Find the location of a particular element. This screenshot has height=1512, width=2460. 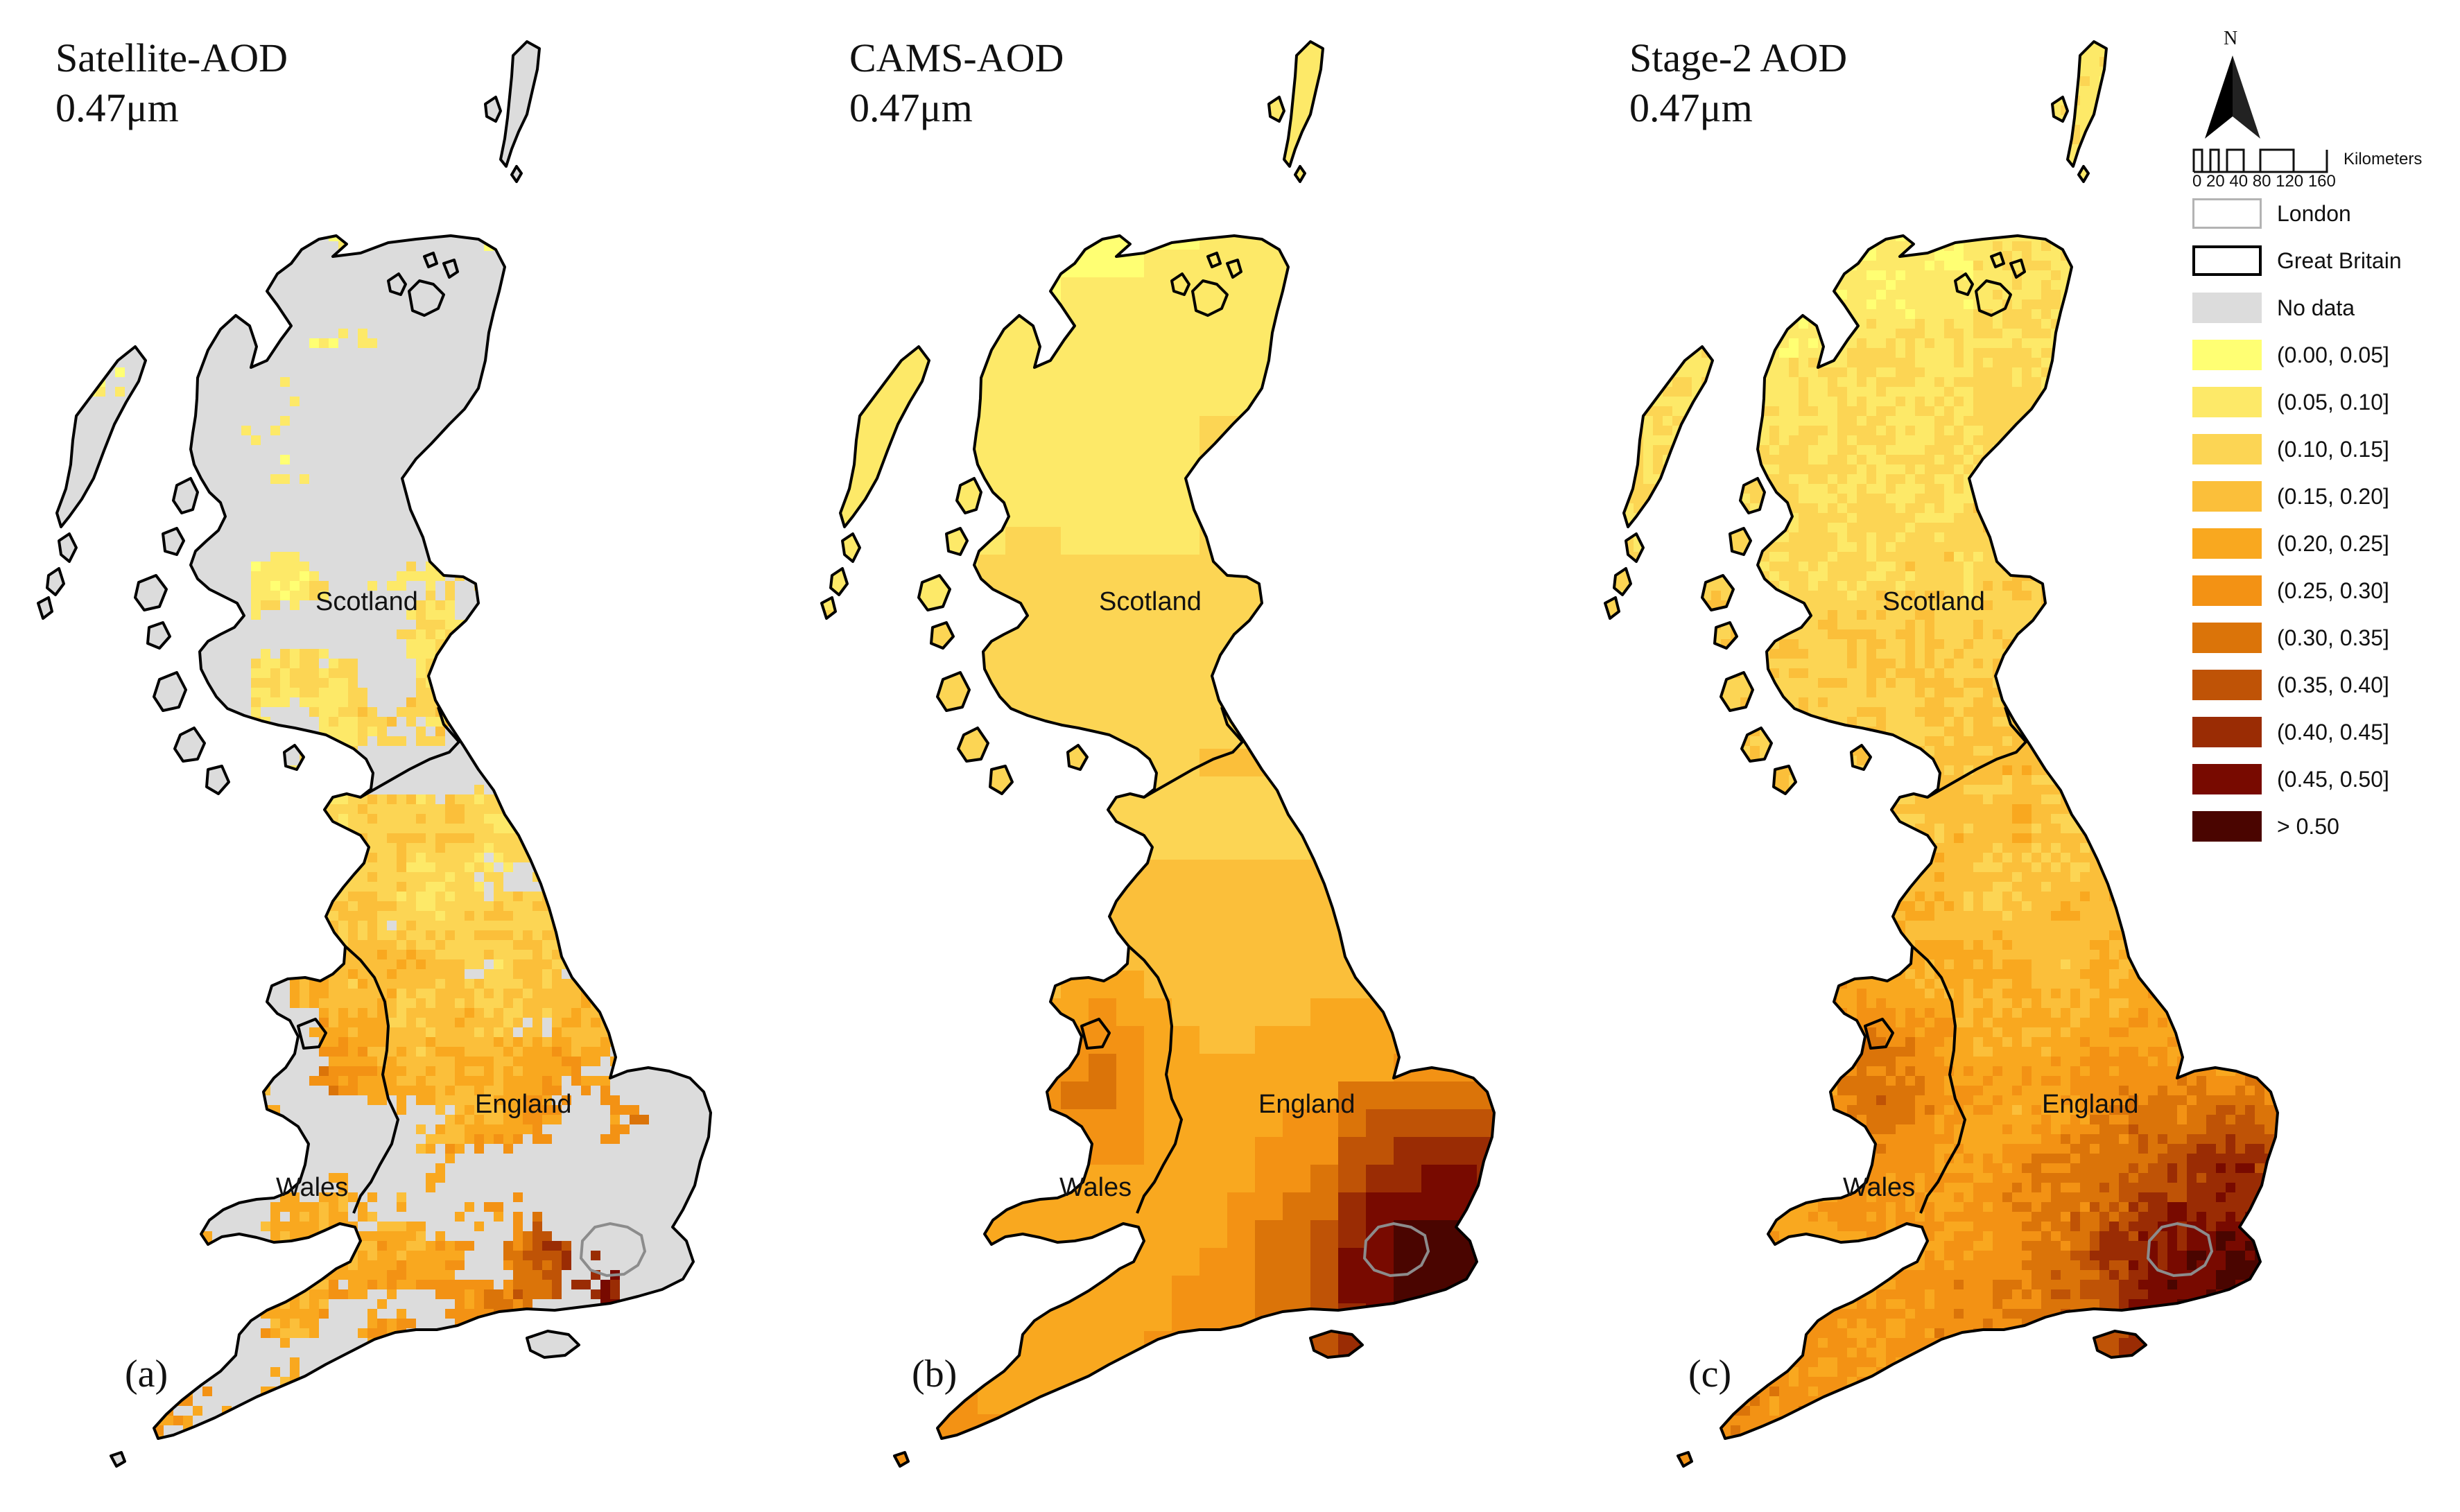

legend-label: (0.30, 0.35] is located at coordinates (2333, 638).